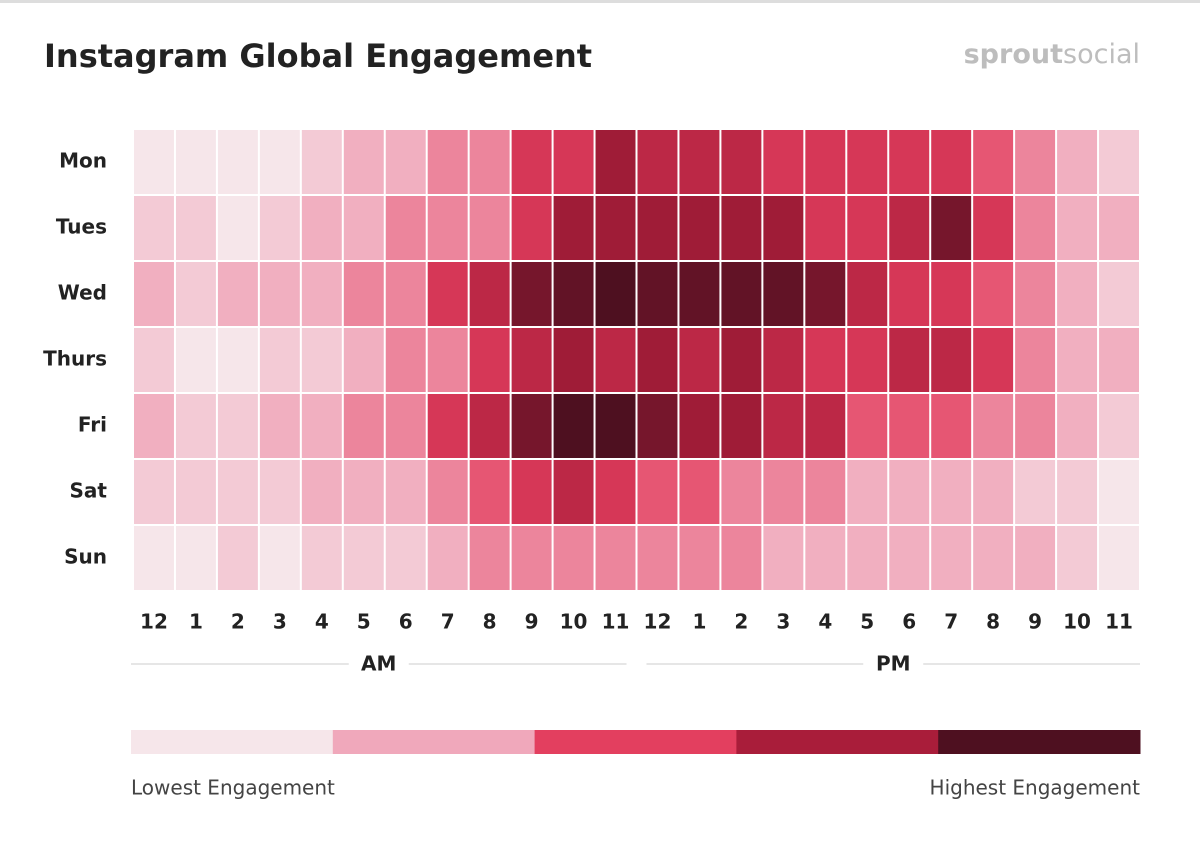 This screenshot has height=843, width=1200. Describe the element at coordinates (893, 664) in the screenshot. I see `group-label: PM` at that location.